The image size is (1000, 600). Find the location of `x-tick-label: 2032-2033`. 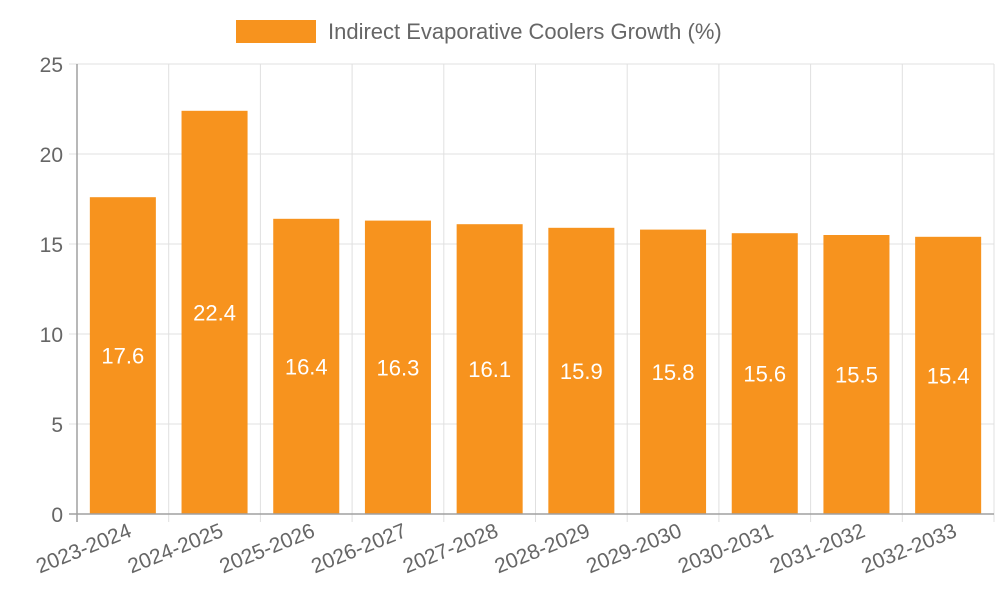

x-tick-label: 2032-2033 is located at coordinates (909, 548).